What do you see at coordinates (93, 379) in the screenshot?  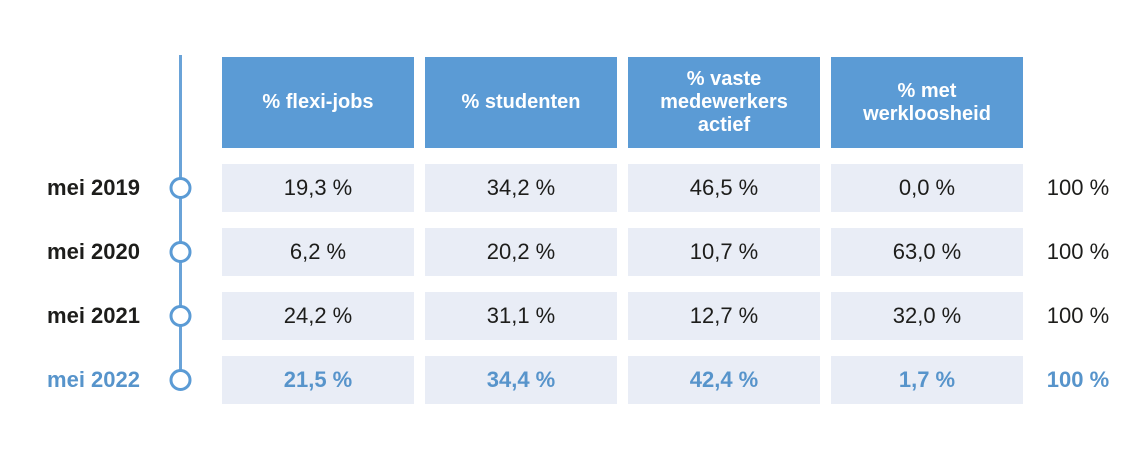 I see `row-label: mei 2022` at bounding box center [93, 379].